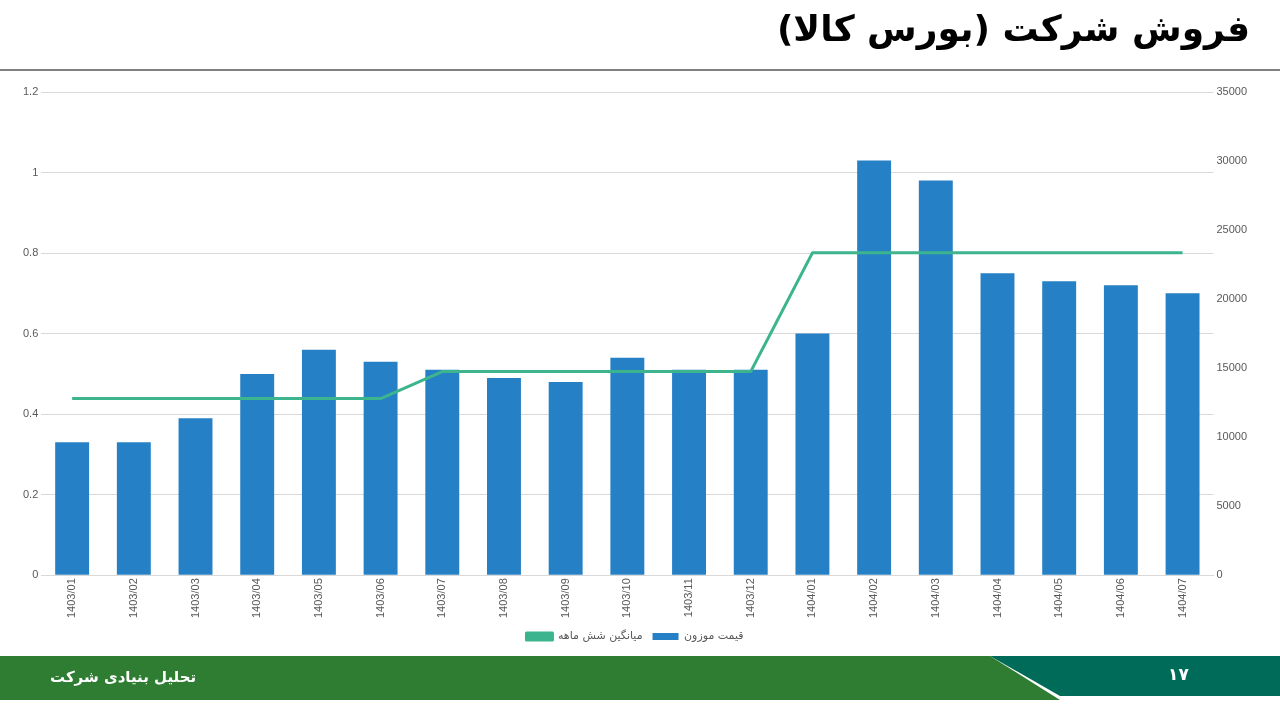 The width and height of the screenshot is (1280, 720). What do you see at coordinates (1232, 298) in the screenshot?
I see `y2-tick-label: 20000` at bounding box center [1232, 298].